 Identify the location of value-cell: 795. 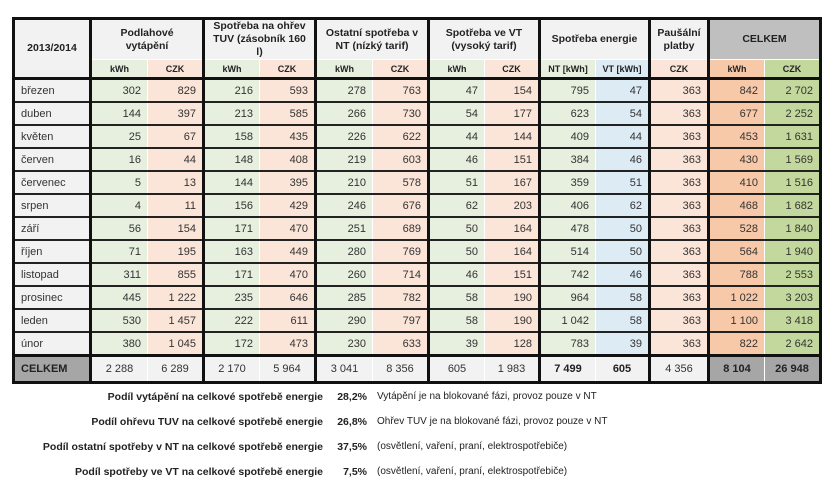
(567, 90).